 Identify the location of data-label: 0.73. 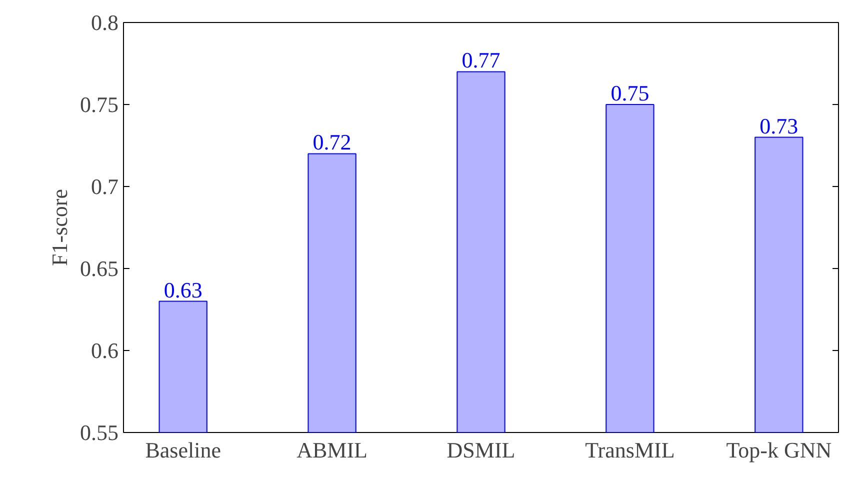
(779, 125).